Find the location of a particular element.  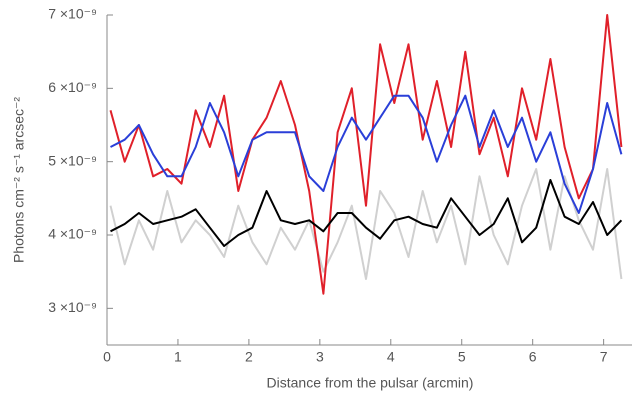

y-tick-label: 3 ×10⁻⁹ is located at coordinates (72, 307).